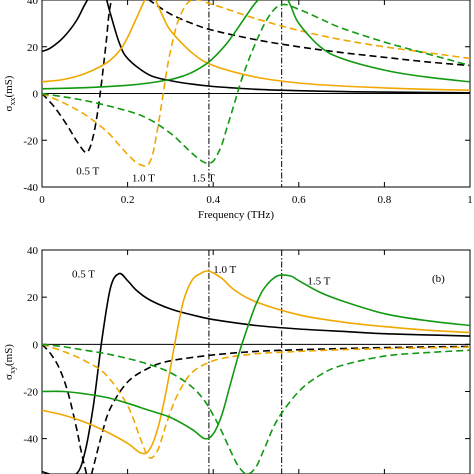  Describe the element at coordinates (438, 279) in the screenshot. I see `panel-label: (b)` at that location.